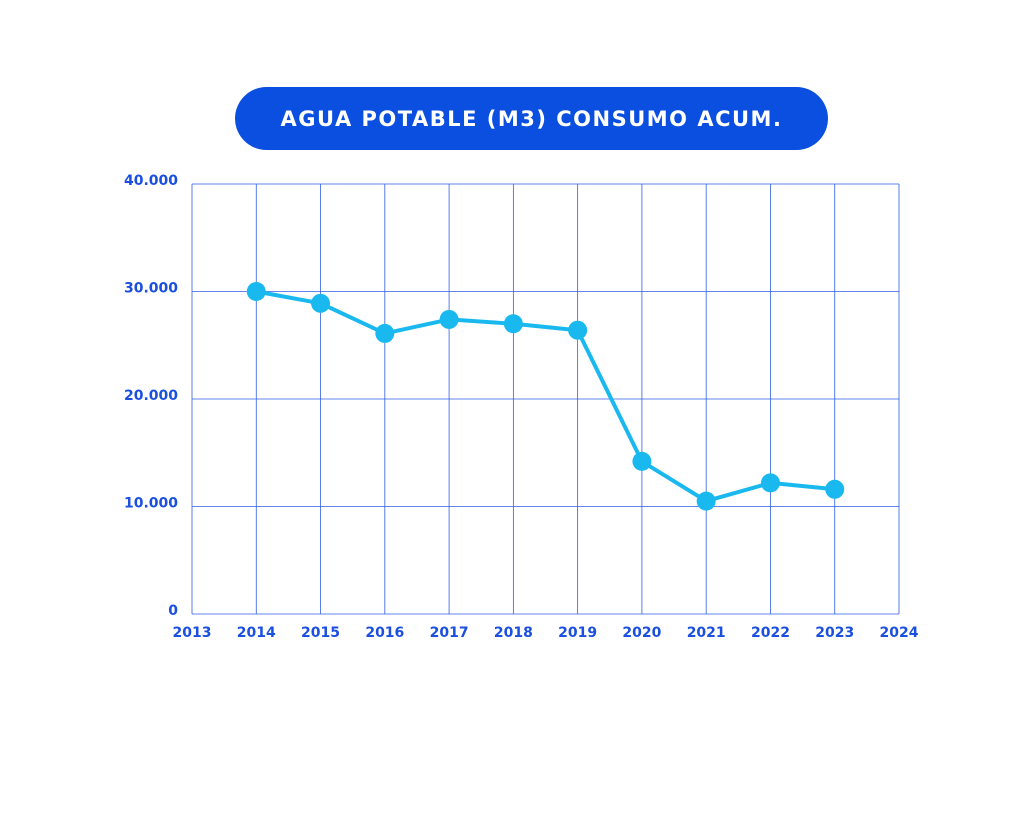 This screenshot has height=839, width=1024. What do you see at coordinates (192, 633) in the screenshot?
I see `x-tick-label: 2013` at bounding box center [192, 633].